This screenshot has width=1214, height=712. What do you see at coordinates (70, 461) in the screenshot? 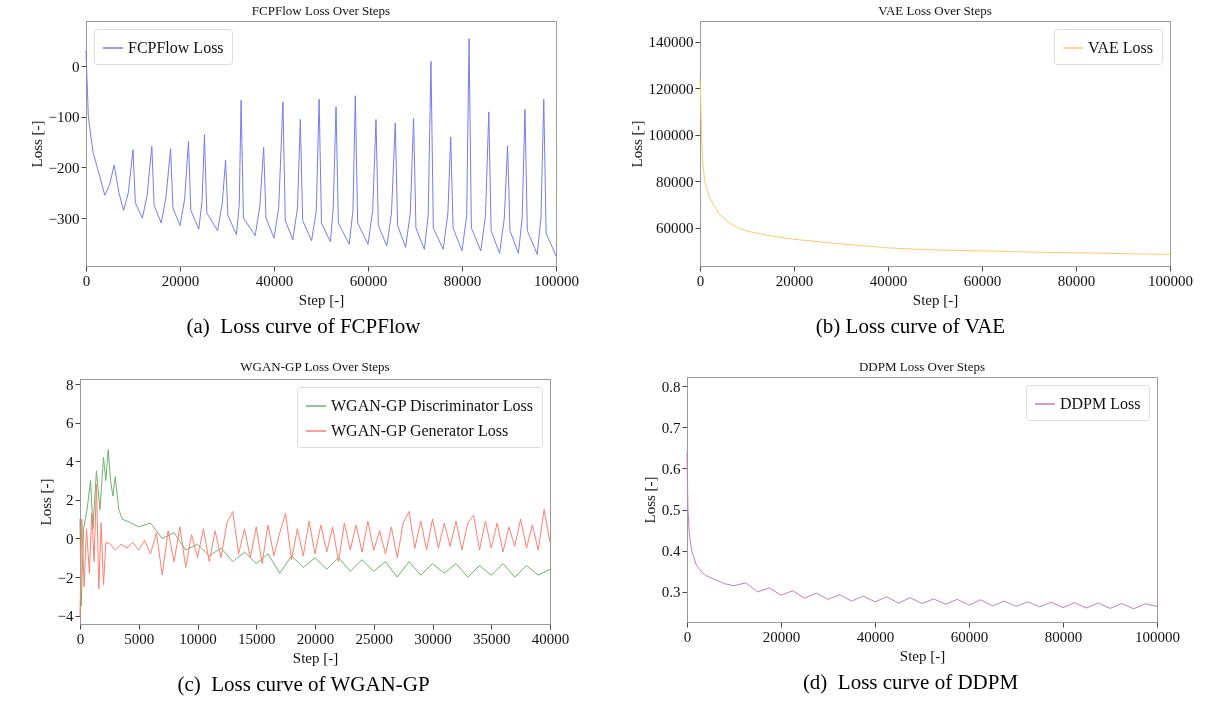
I see `y-tick-label: 4` at bounding box center [70, 461].